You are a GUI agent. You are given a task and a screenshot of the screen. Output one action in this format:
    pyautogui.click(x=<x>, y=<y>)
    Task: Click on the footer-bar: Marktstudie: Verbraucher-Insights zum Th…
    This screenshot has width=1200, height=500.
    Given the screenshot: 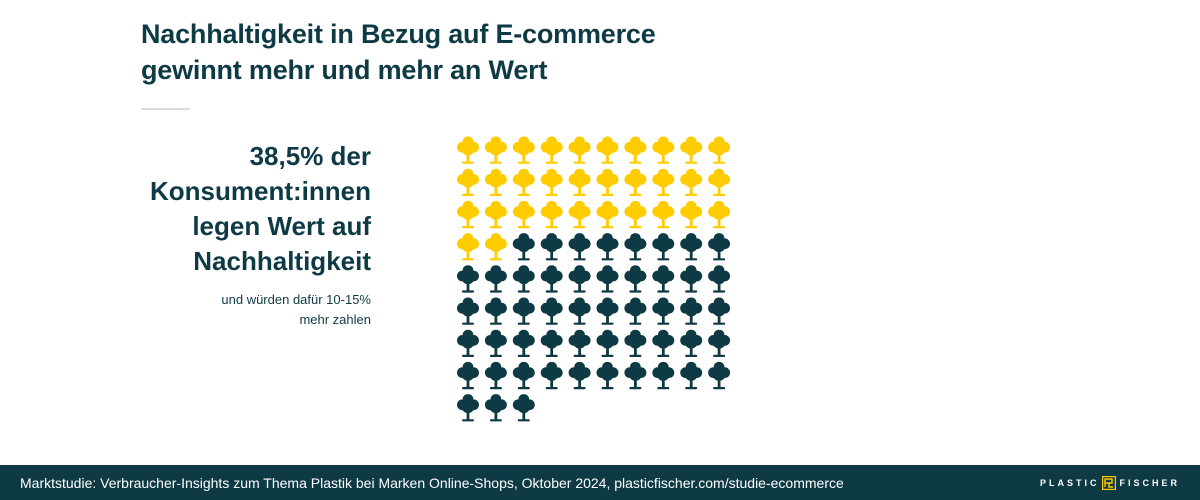 What is the action you would take?
    pyautogui.click(x=600, y=482)
    